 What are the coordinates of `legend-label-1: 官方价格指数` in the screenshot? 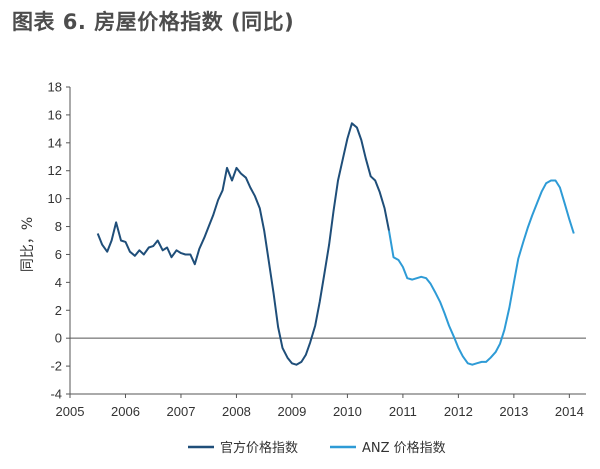 It's located at (259, 448).